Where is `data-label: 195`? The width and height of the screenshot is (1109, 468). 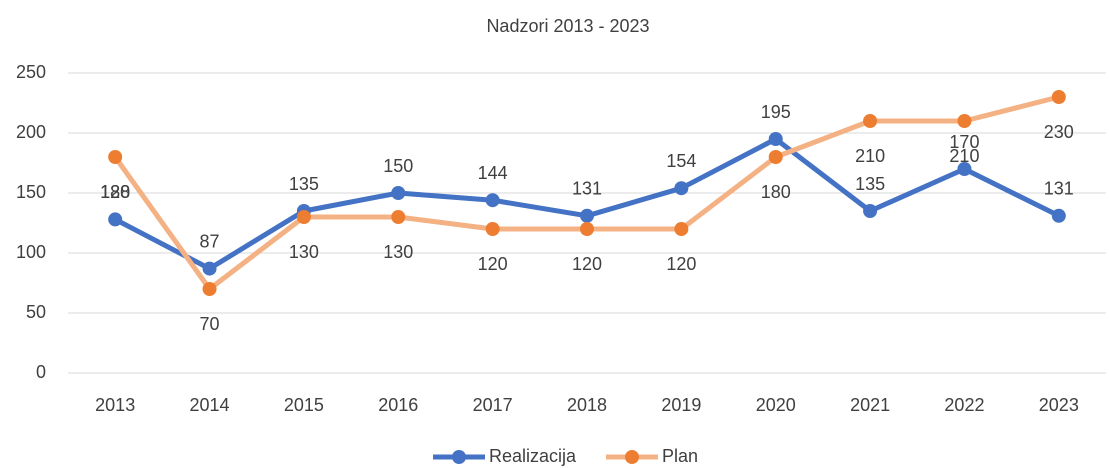 data-label: 195 is located at coordinates (776, 112).